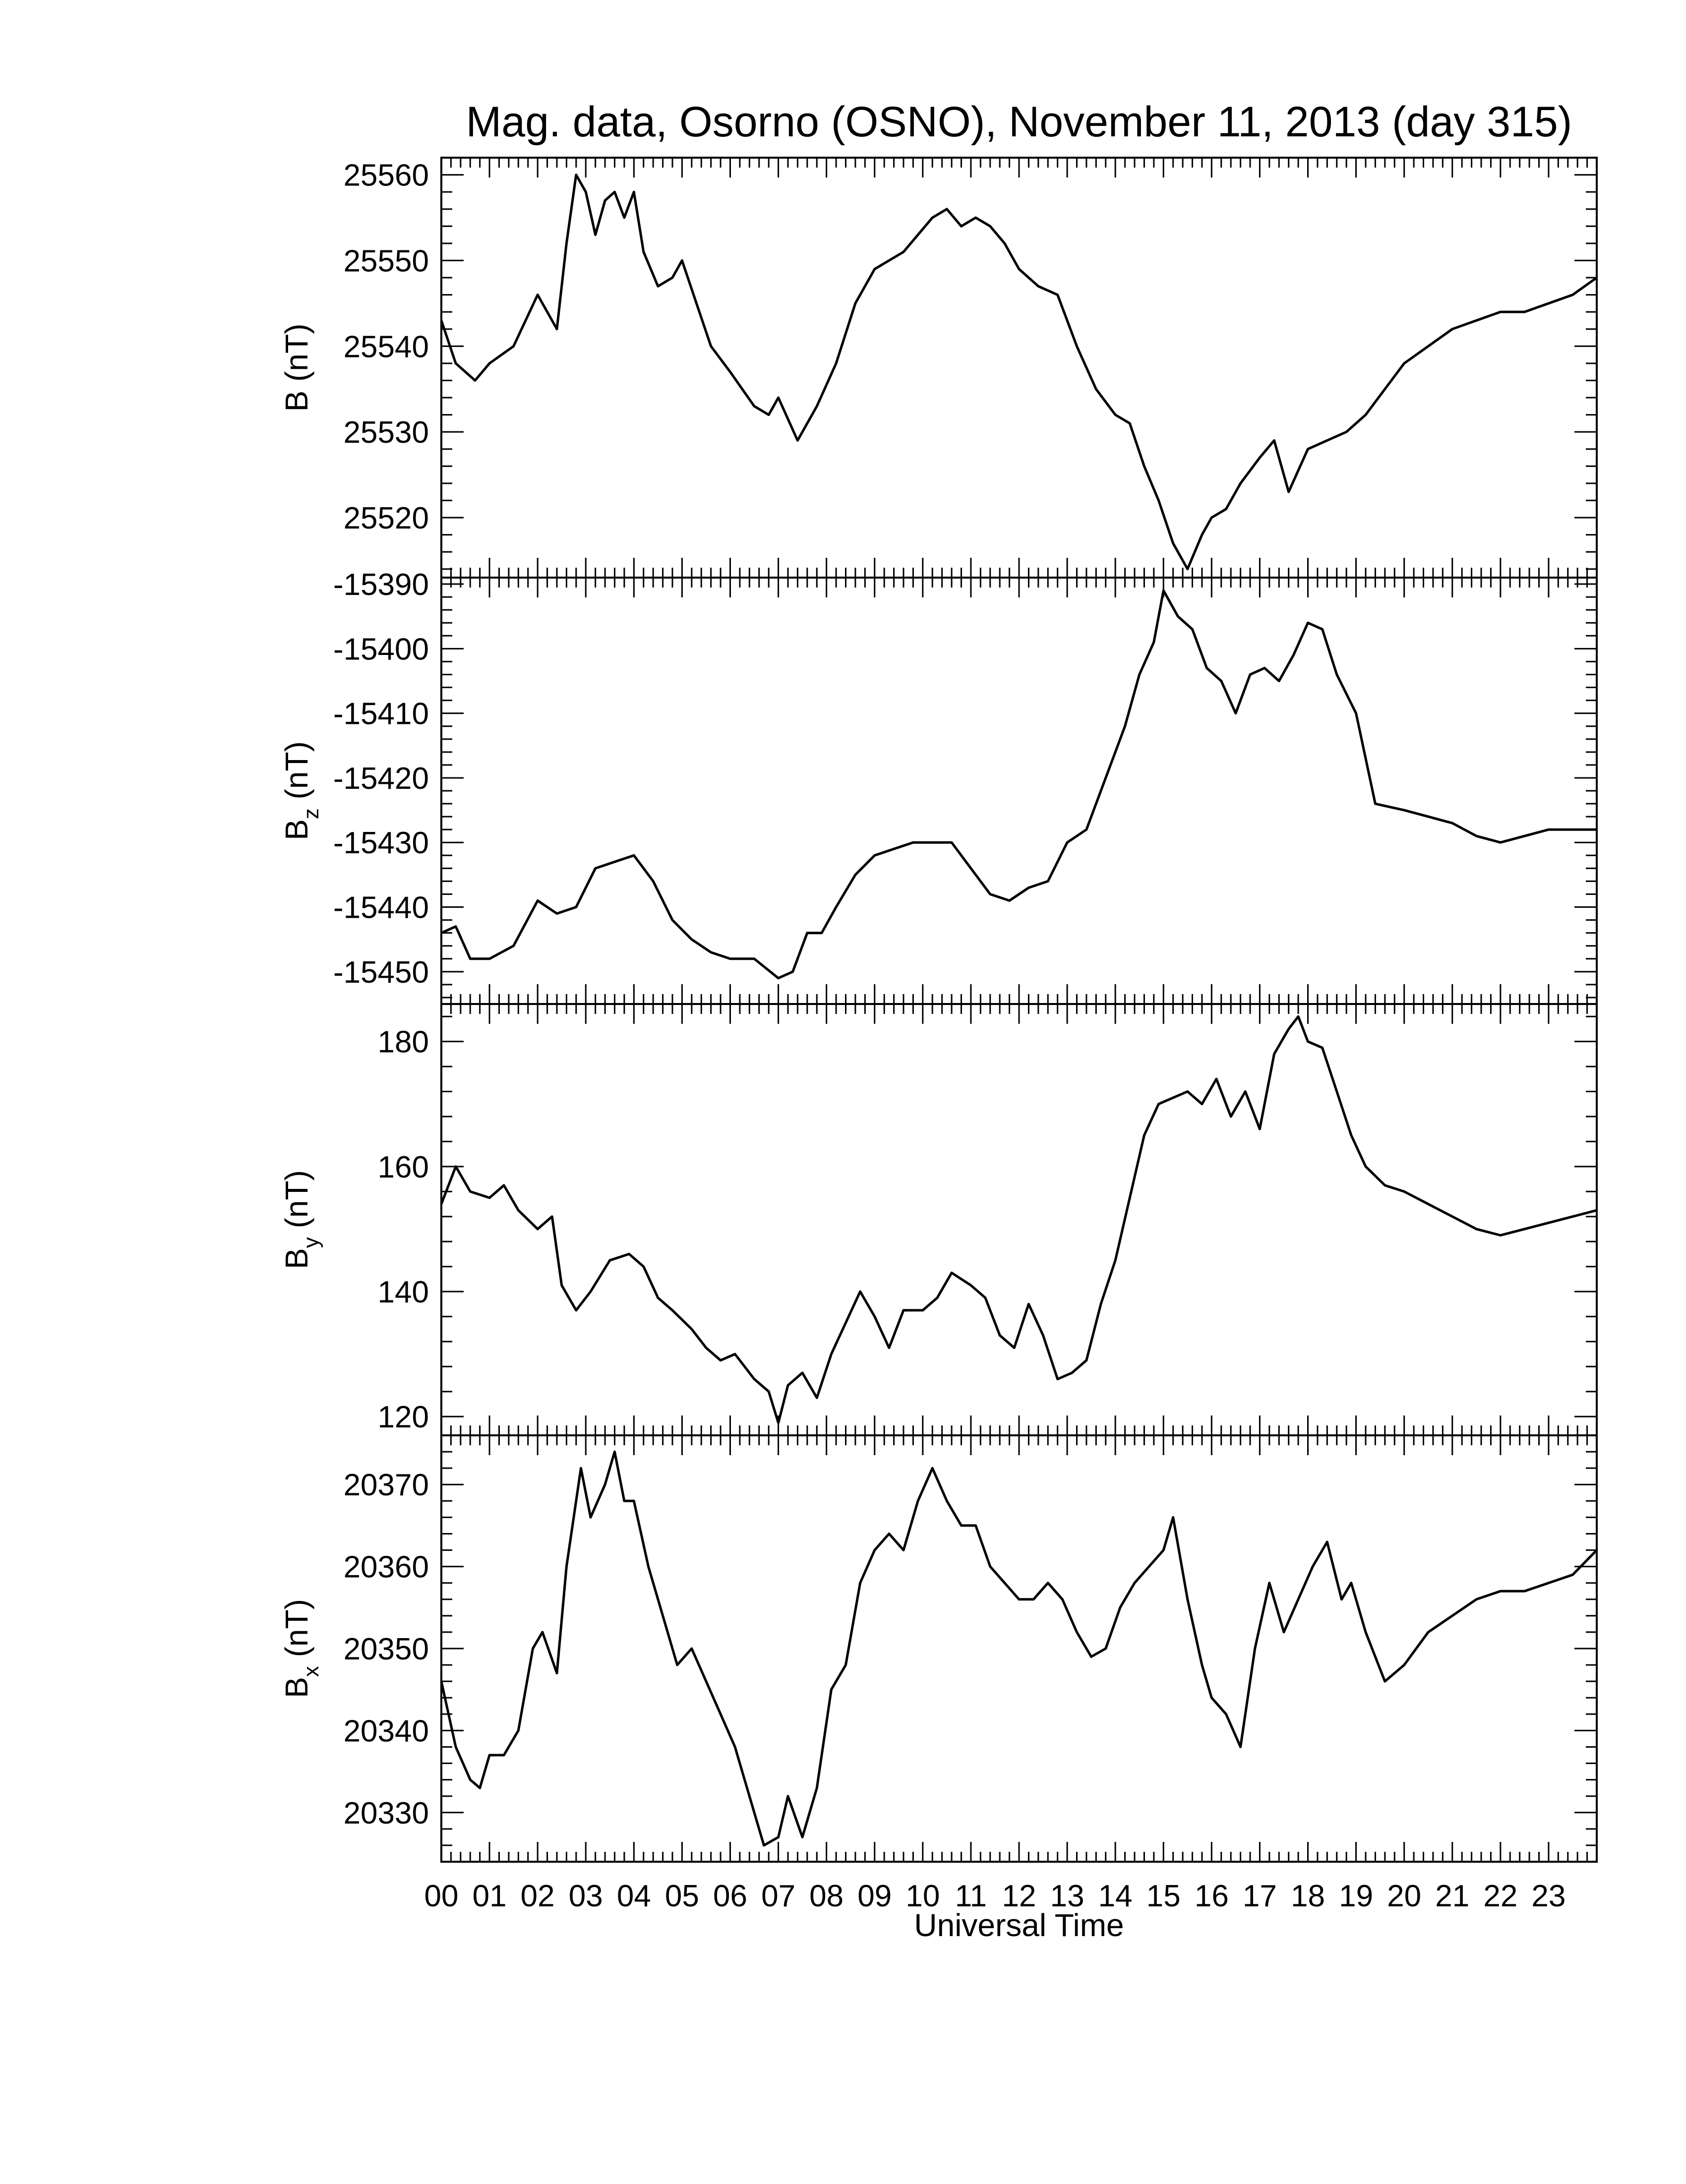 This screenshot has height=2184, width=1686. What do you see at coordinates (826, 1896) in the screenshot?
I see `x-tick-label: 08` at bounding box center [826, 1896].